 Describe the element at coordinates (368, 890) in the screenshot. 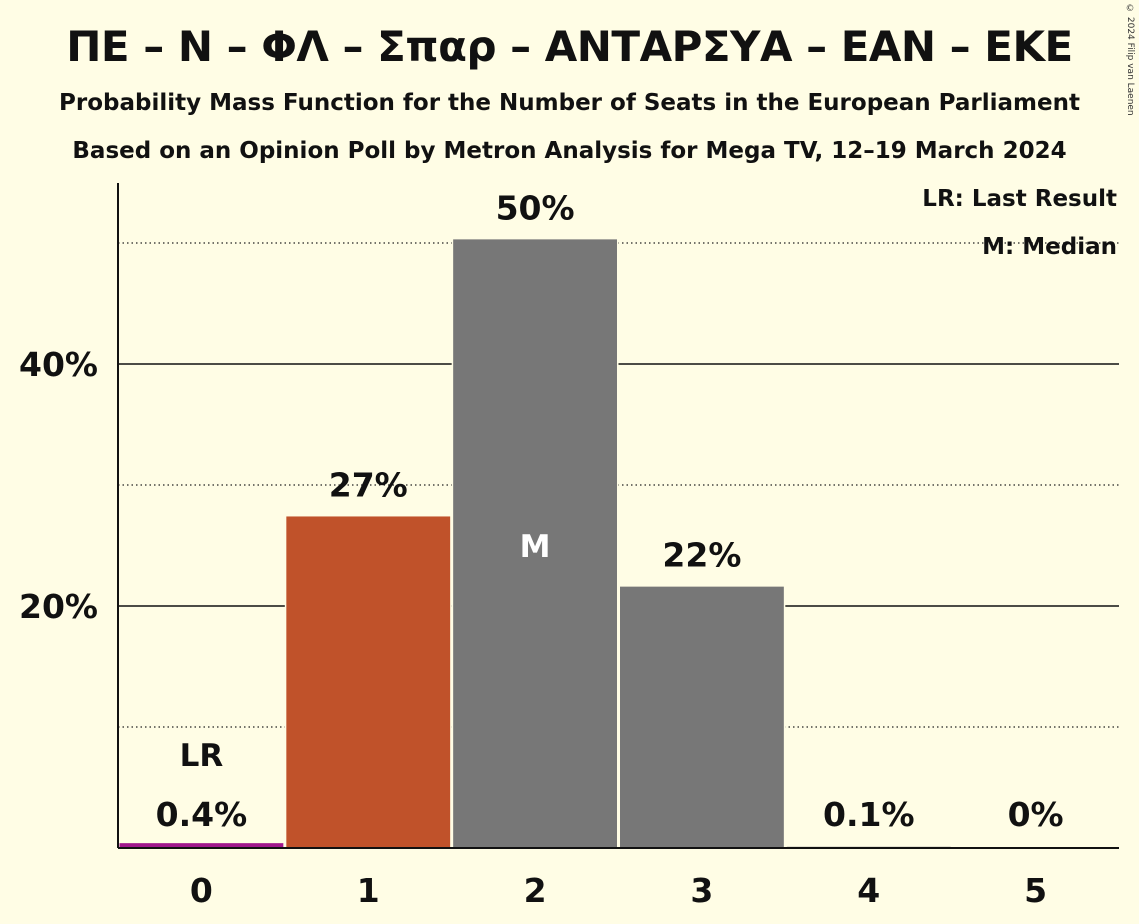

I see `x-tick-label-1: 1` at that location.